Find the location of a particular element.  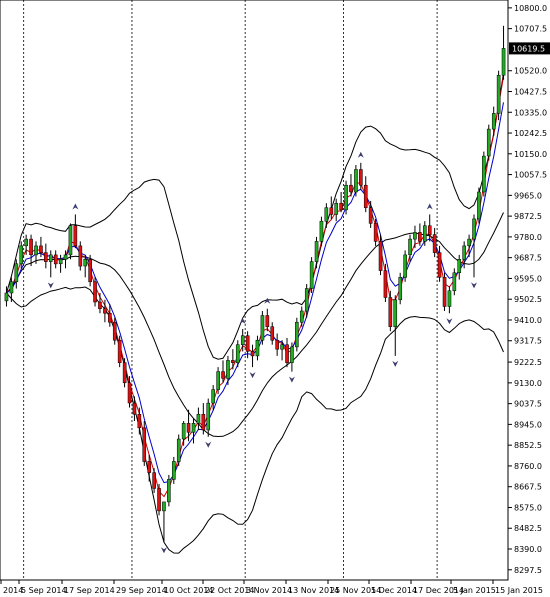

y-tick-label: 9872.5 is located at coordinates (528, 216).